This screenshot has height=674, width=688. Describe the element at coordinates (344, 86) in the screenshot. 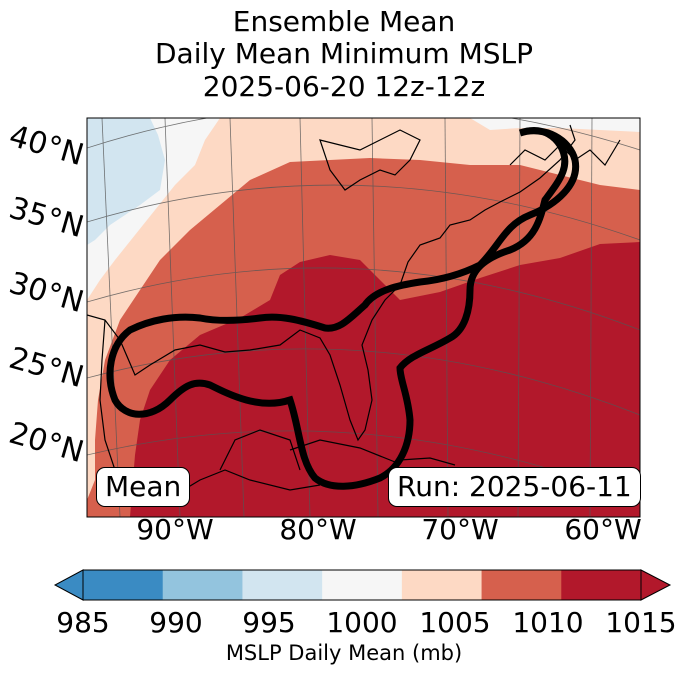

I see `title-line-3: 2025-06-20 12z-12z` at that location.